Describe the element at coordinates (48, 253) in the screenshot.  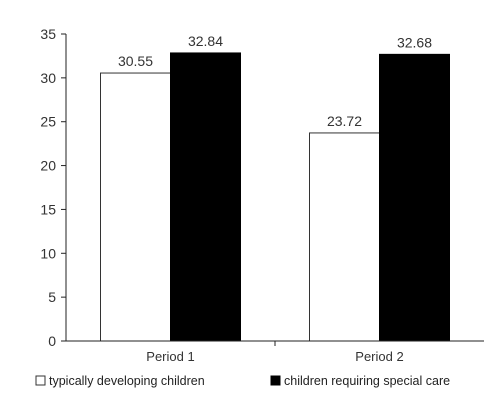
I see `y-tick-label: 10` at that location.